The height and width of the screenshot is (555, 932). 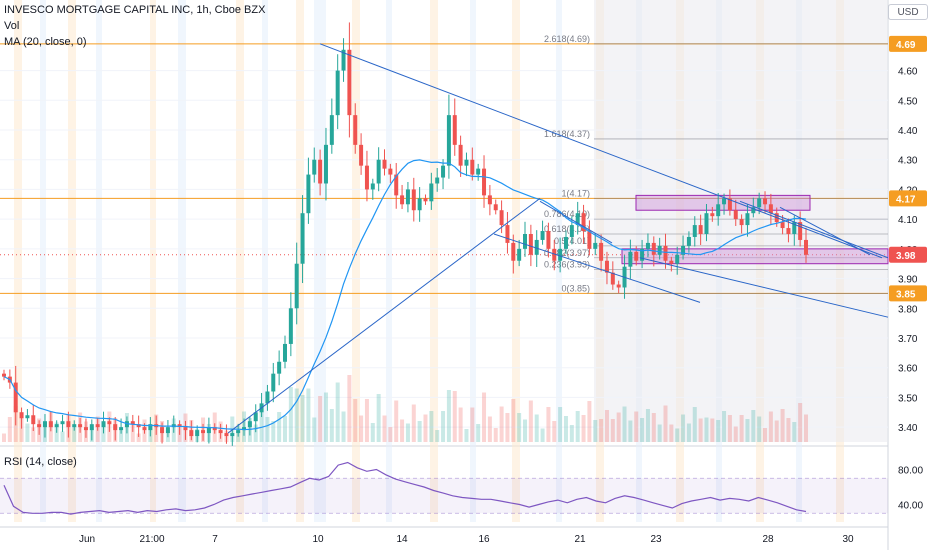 What do you see at coordinates (12, 26) in the screenshot?
I see `volume-label: Vol` at bounding box center [12, 26].